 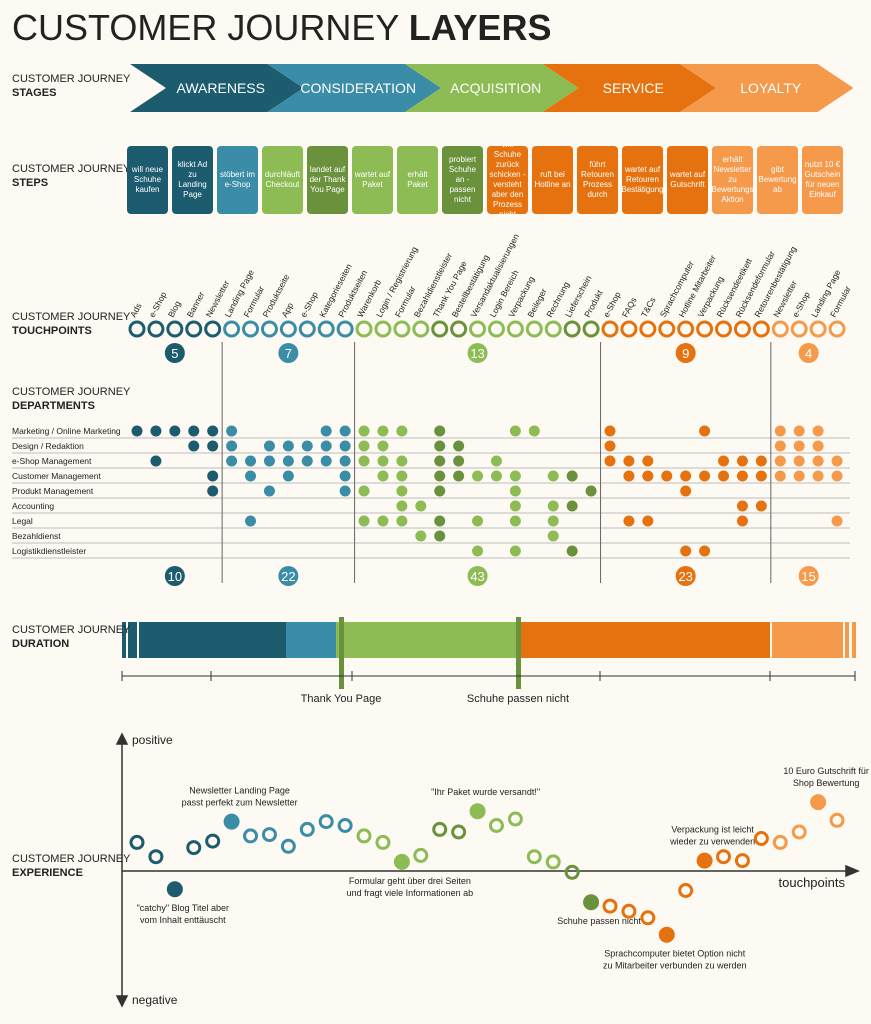 I want to click on row-label-strong: TOUCHPOINTS, so click(x=52, y=331).